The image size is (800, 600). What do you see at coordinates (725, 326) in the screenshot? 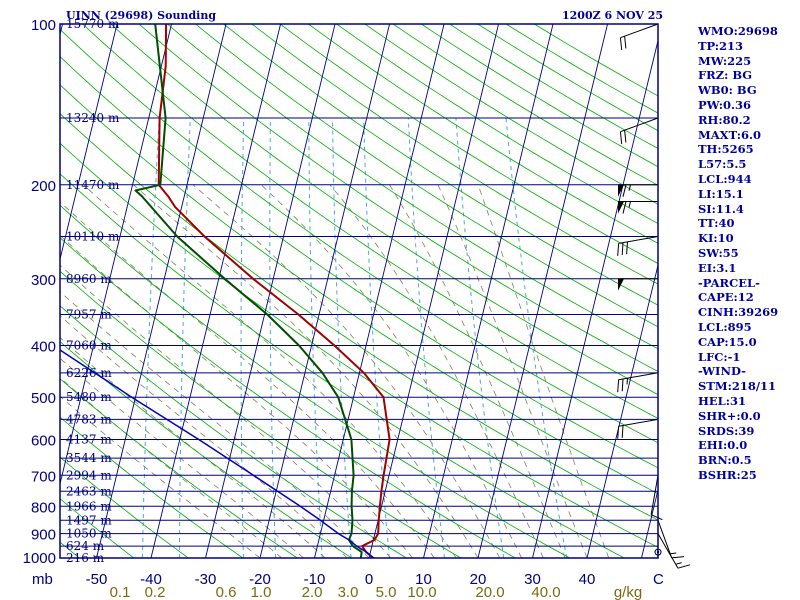
I see `index-row: LCL:895` at bounding box center [725, 326].